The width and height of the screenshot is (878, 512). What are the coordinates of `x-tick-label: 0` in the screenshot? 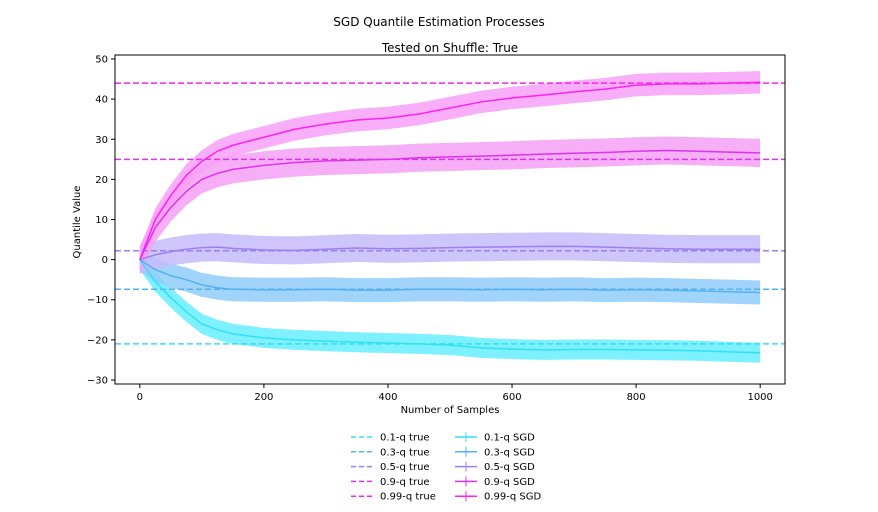 It's located at (140, 397).